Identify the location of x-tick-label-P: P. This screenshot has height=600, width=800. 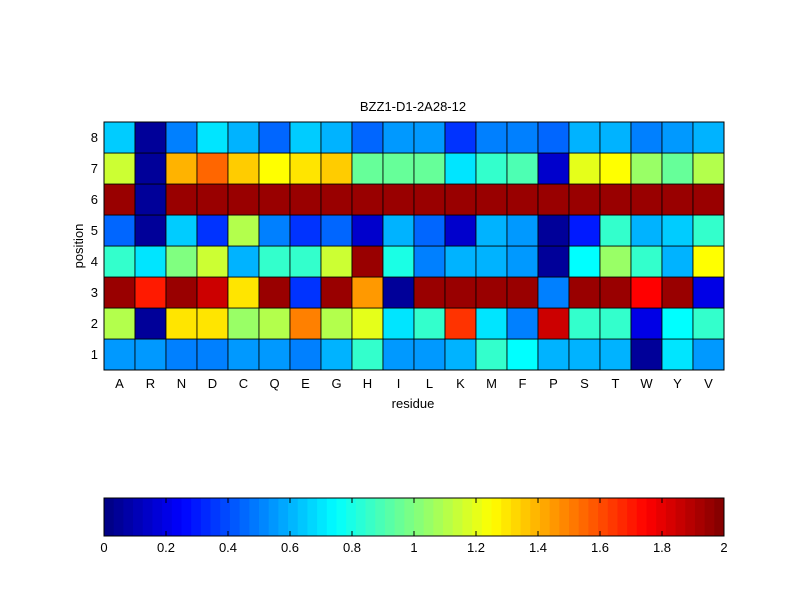
(553, 383).